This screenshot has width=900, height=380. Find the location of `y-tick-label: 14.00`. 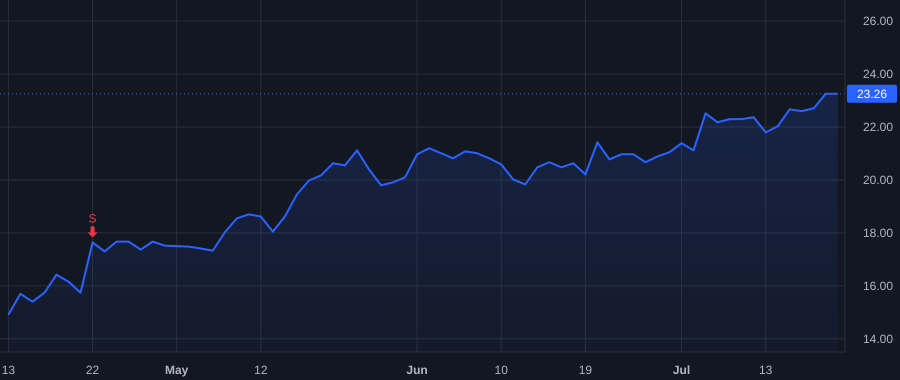

y-tick-label: 14.00 is located at coordinates (878, 339).